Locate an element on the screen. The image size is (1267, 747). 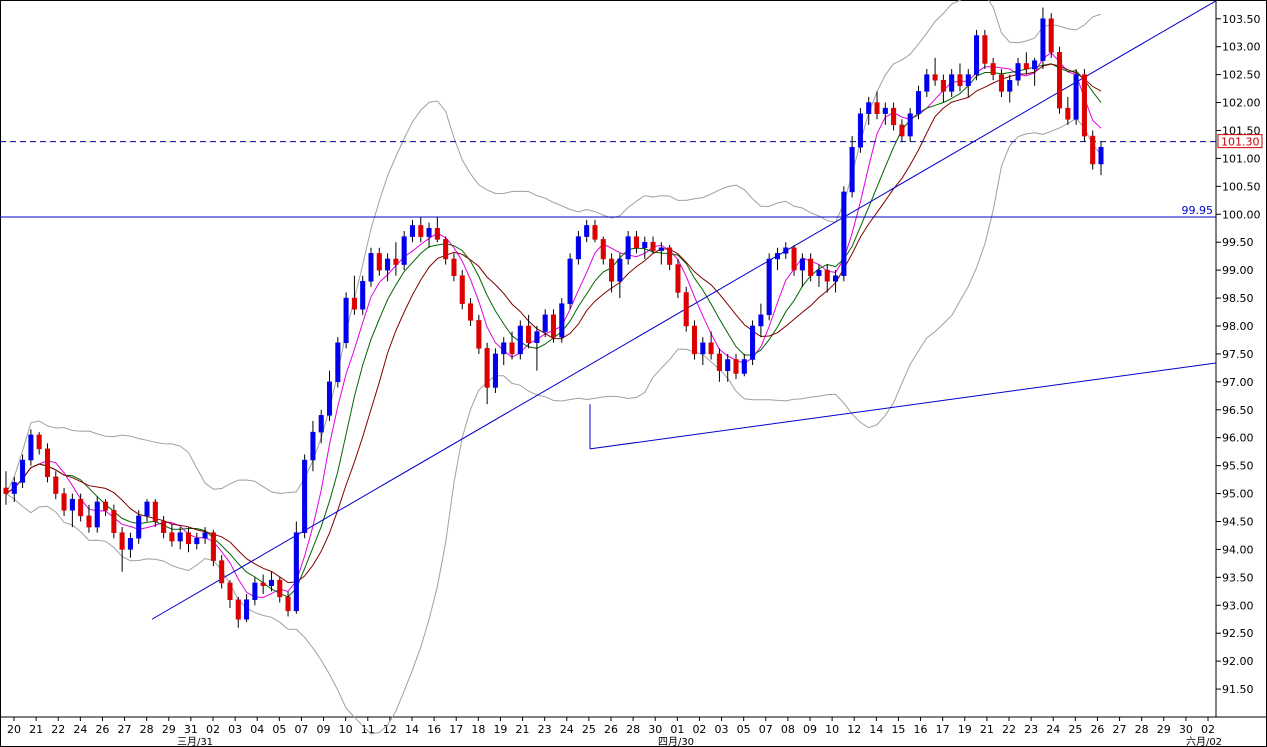
x-tick-label: 14 is located at coordinates (412, 729).